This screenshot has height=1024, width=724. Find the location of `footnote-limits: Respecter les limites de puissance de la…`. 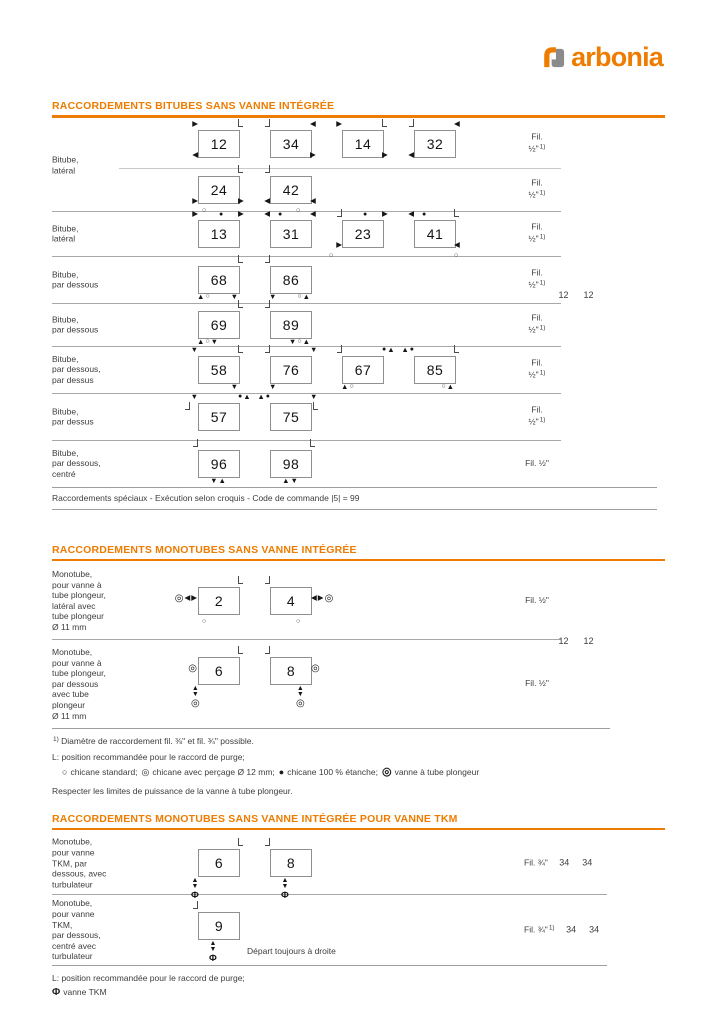

footnote-limits: Respecter les limites de puissance de la… is located at coordinates (172, 790).